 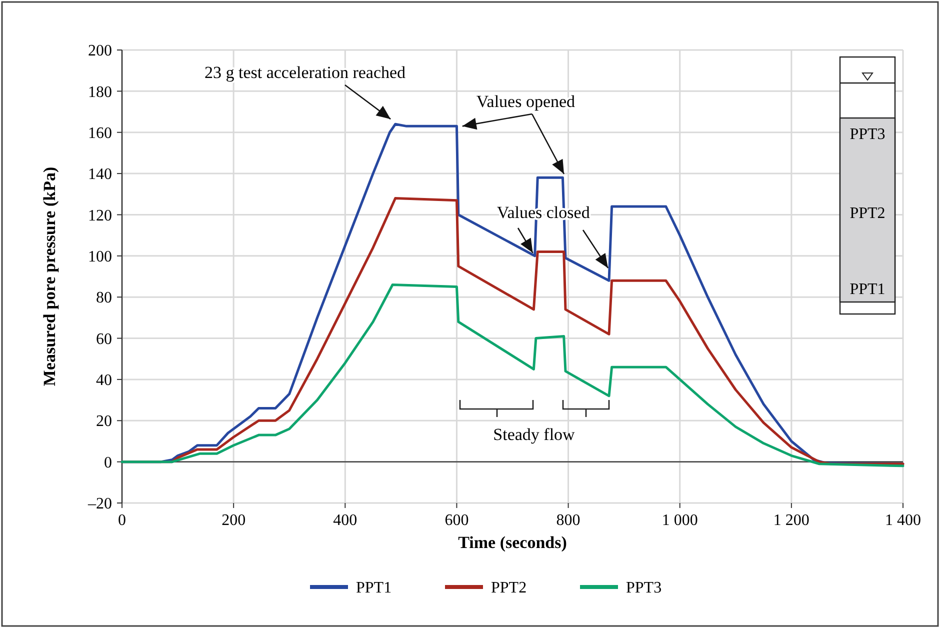 I want to click on x-tick-label: 1 000, so click(x=680, y=520).